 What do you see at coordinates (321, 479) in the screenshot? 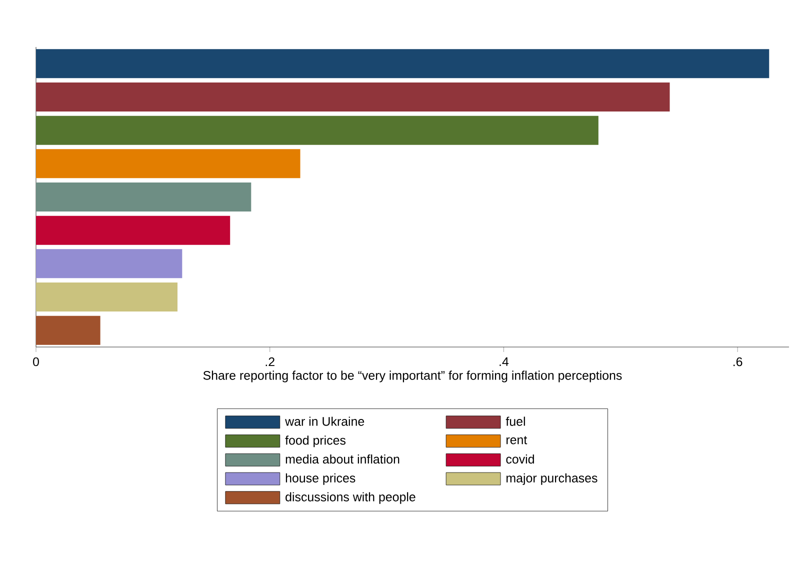
I see `legend-label: house prices` at bounding box center [321, 479].